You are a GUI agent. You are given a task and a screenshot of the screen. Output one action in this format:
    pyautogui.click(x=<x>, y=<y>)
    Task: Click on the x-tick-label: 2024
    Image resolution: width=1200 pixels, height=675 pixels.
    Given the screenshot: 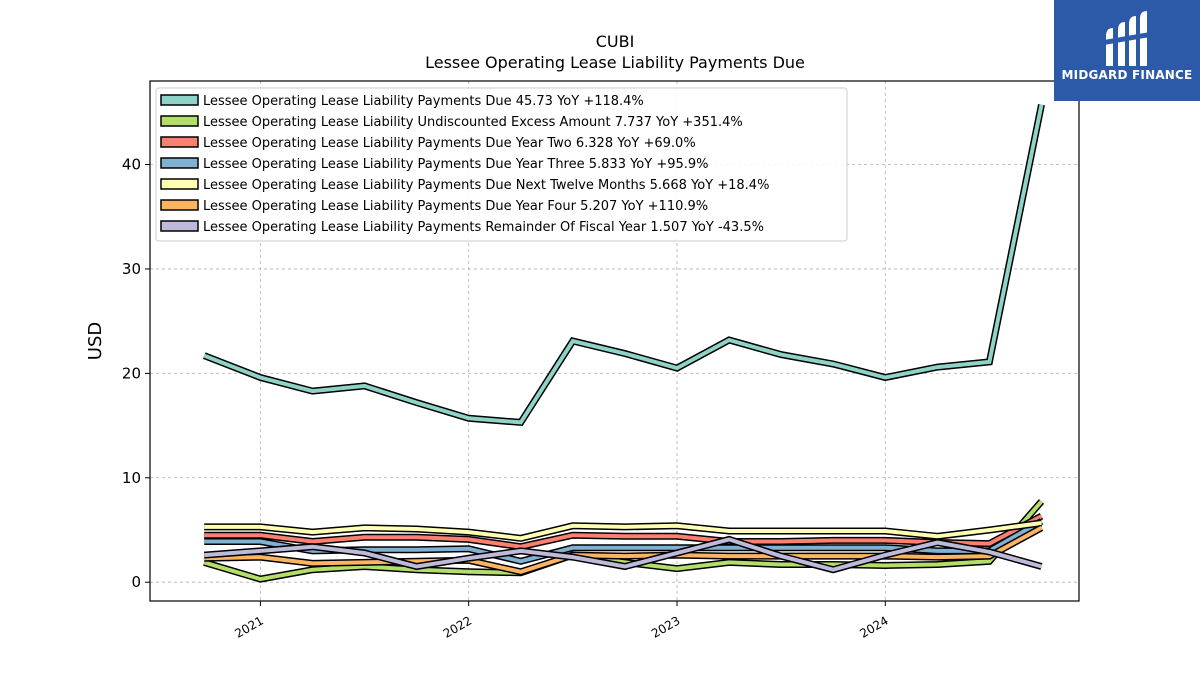 What is the action you would take?
    pyautogui.click(x=873, y=626)
    